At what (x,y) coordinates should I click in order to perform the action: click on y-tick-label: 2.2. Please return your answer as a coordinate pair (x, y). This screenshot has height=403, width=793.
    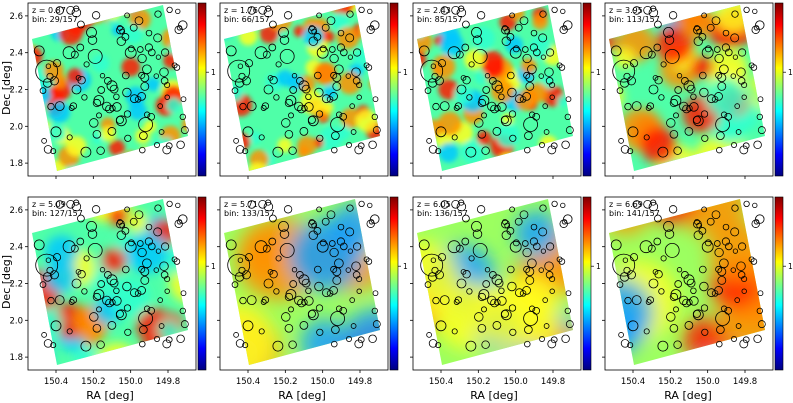
    Looking at the image, I should click on (16, 91).